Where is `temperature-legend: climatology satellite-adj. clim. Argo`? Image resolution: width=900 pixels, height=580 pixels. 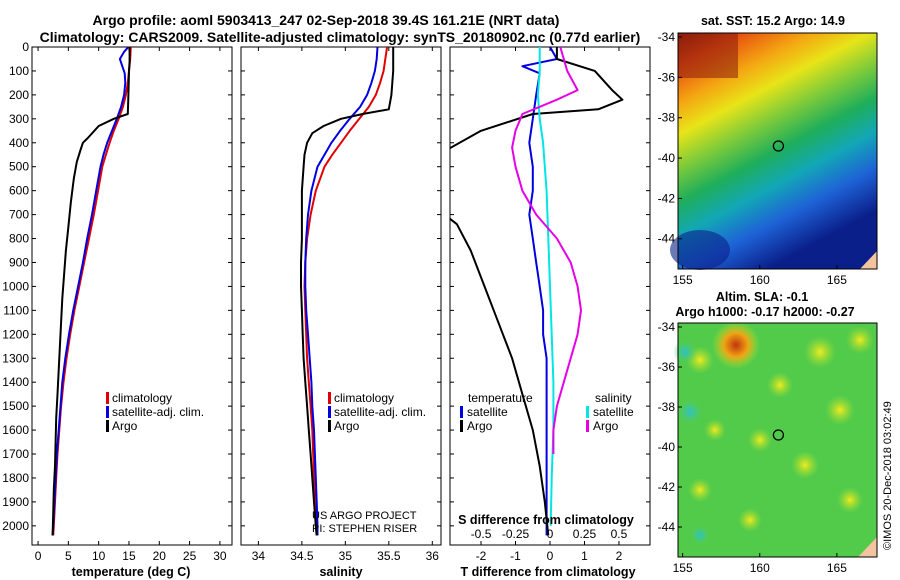
temperature-legend: climatology satellite-adj. clim. Argo is located at coordinates (155, 412).